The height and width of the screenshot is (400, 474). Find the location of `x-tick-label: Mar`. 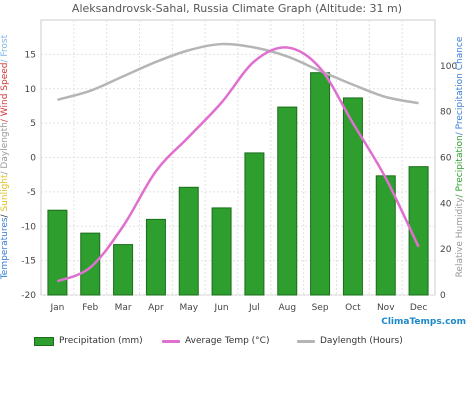

x-tick-label: Mar is located at coordinates (123, 308).